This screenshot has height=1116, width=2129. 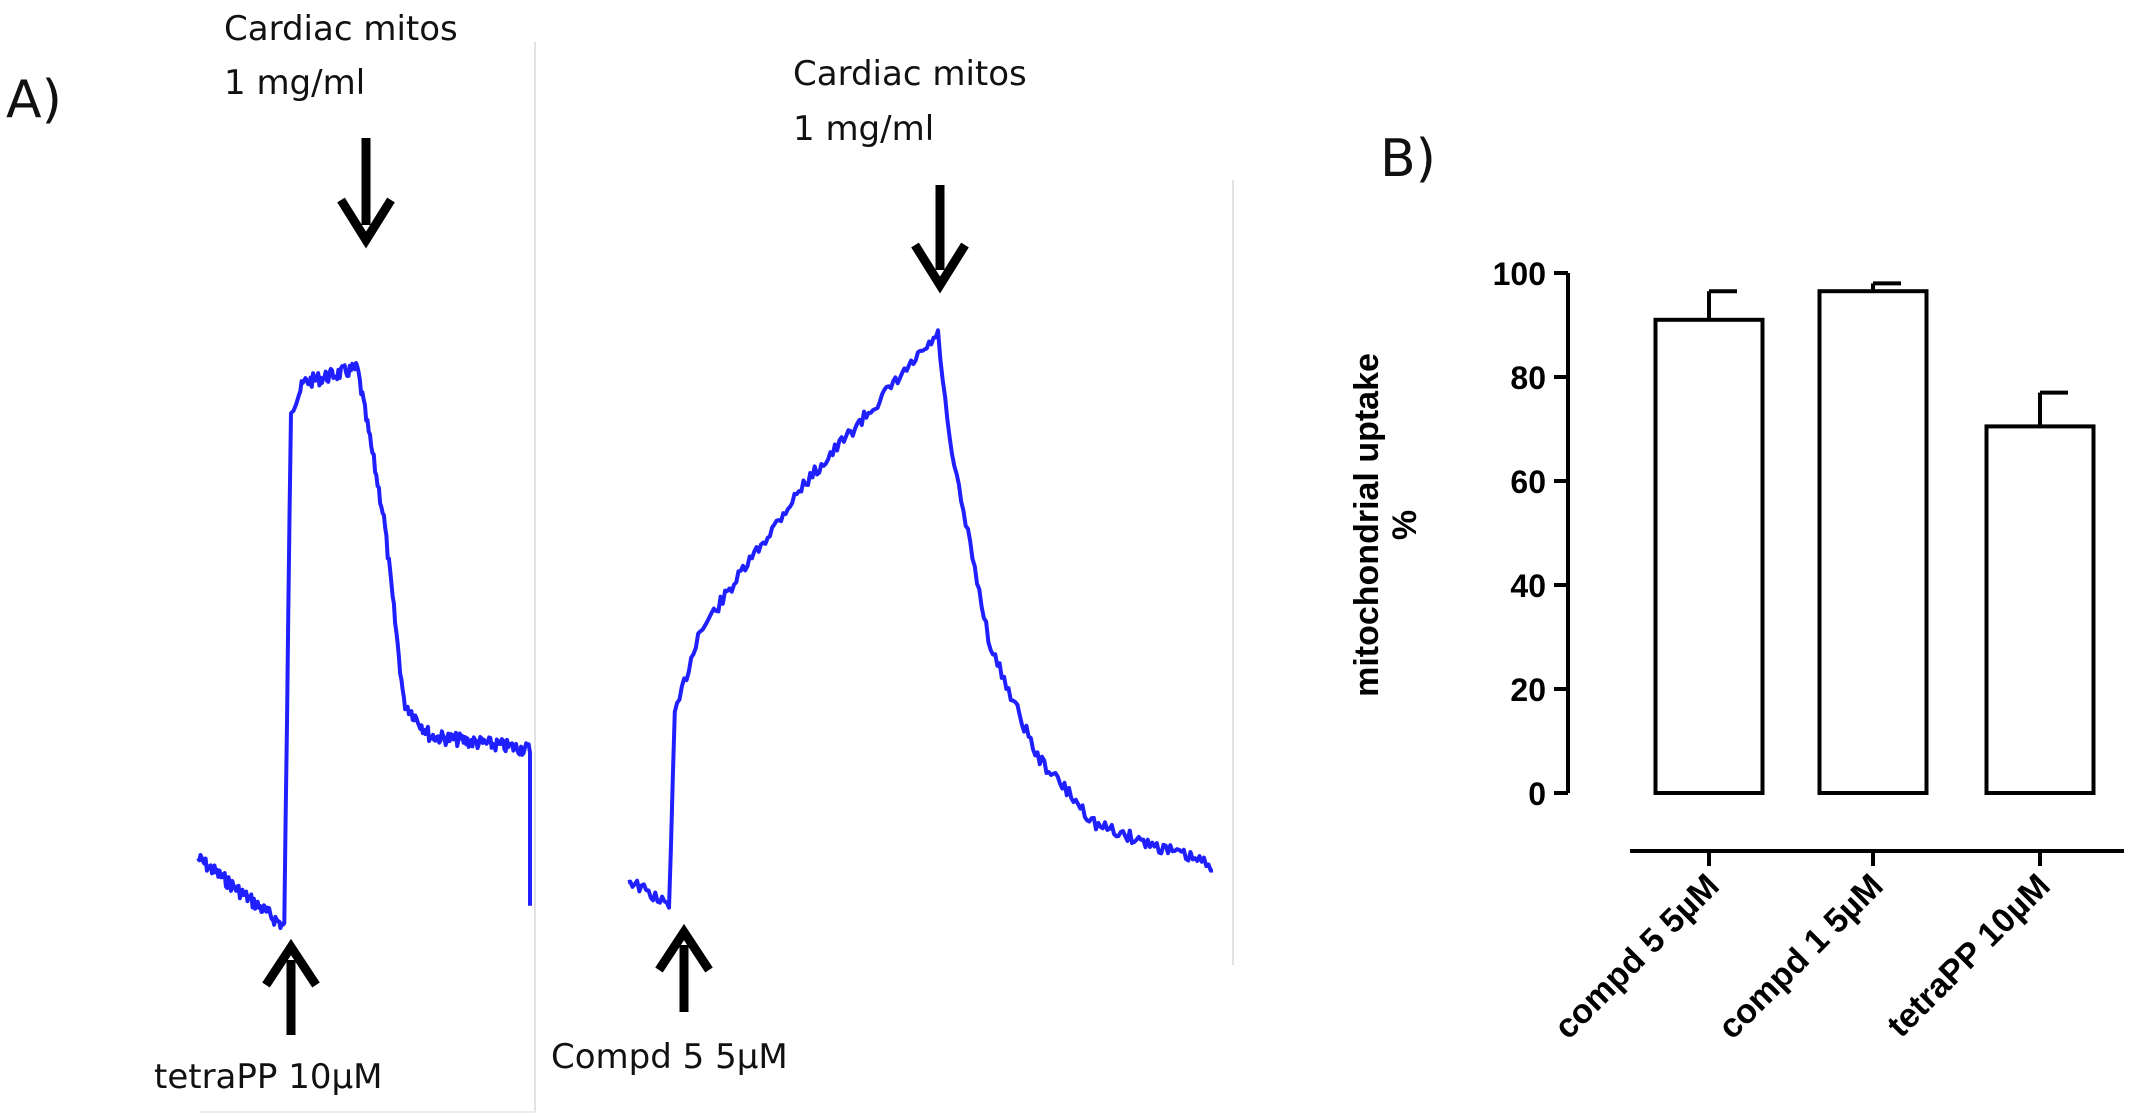 What do you see at coordinates (940, 239) in the screenshot?
I see `arrow-cardiac-mitos-right` at bounding box center [940, 239].